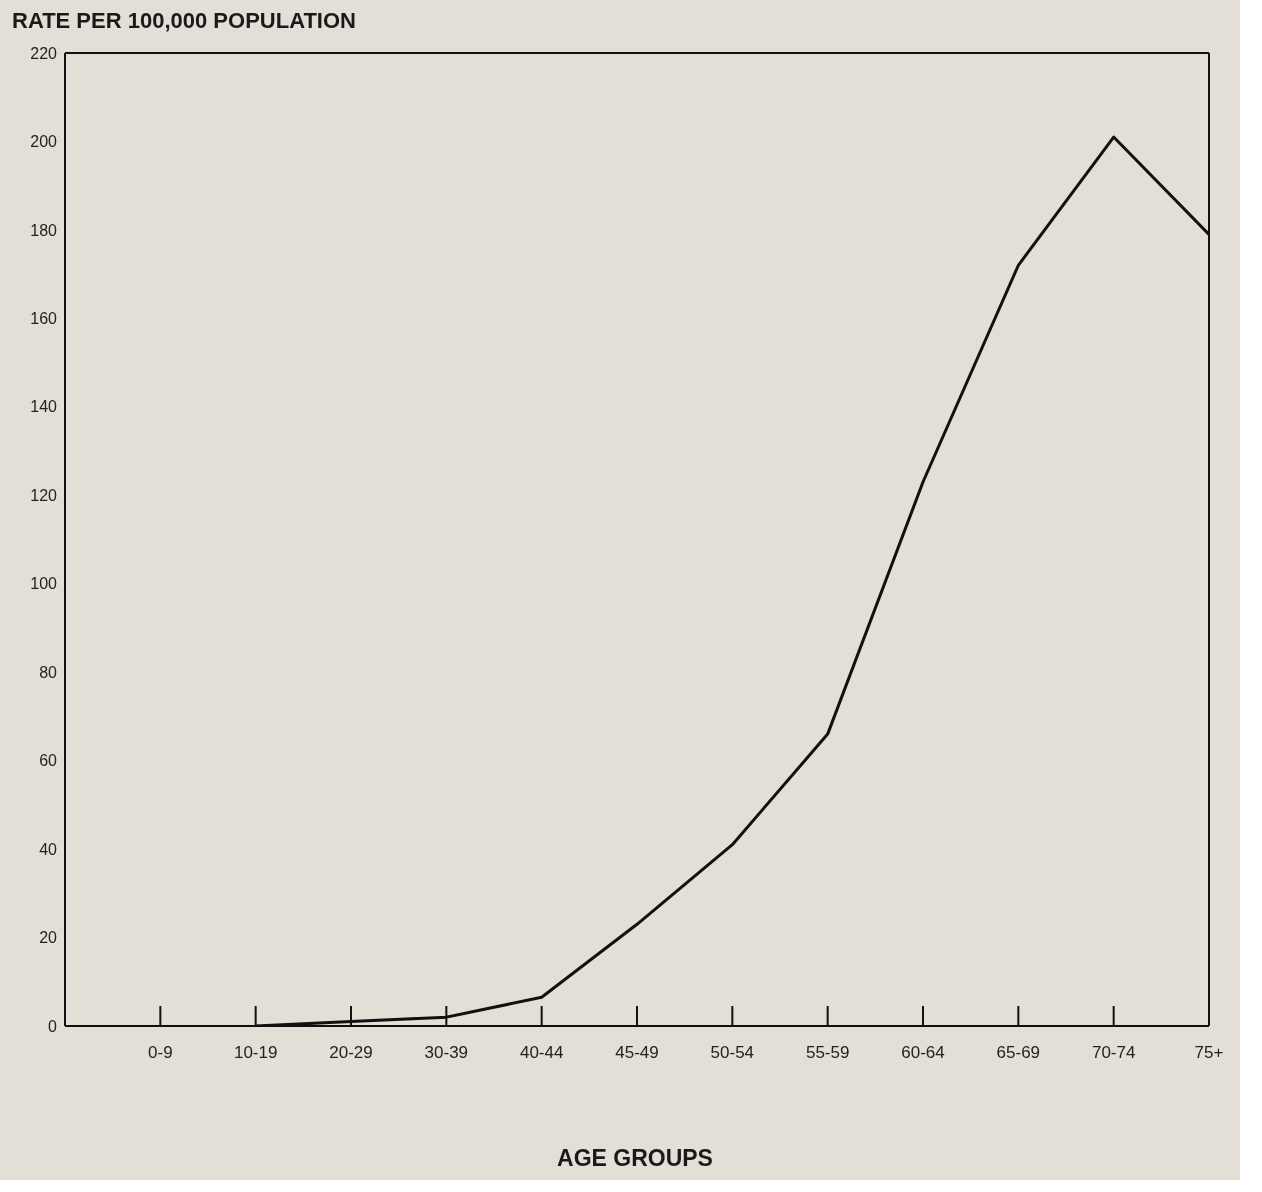 Image resolution: width=1262 pixels, height=1192 pixels. I want to click on x-tick-label: 75+, so click(1209, 1052).